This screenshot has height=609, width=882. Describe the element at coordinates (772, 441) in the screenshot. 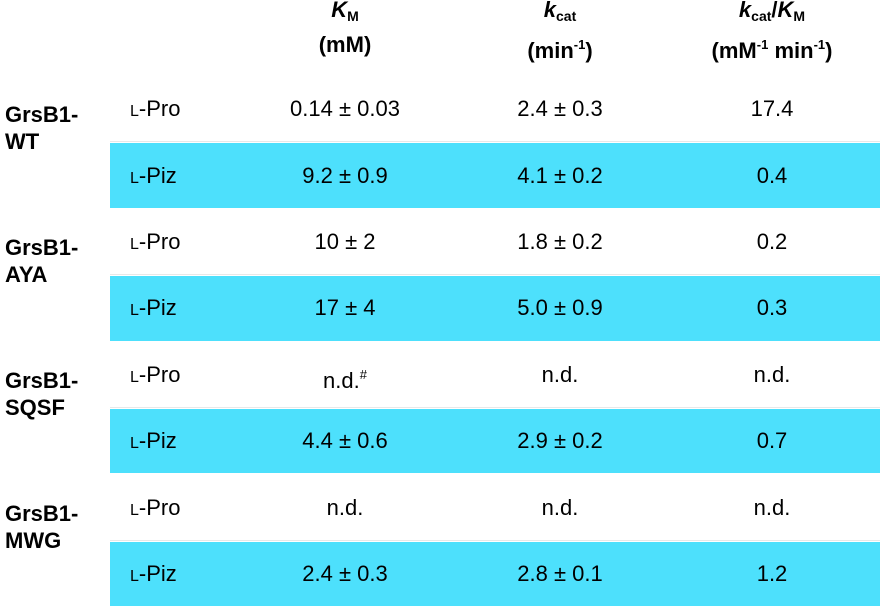

I see `value-cell: 0.7` at that location.